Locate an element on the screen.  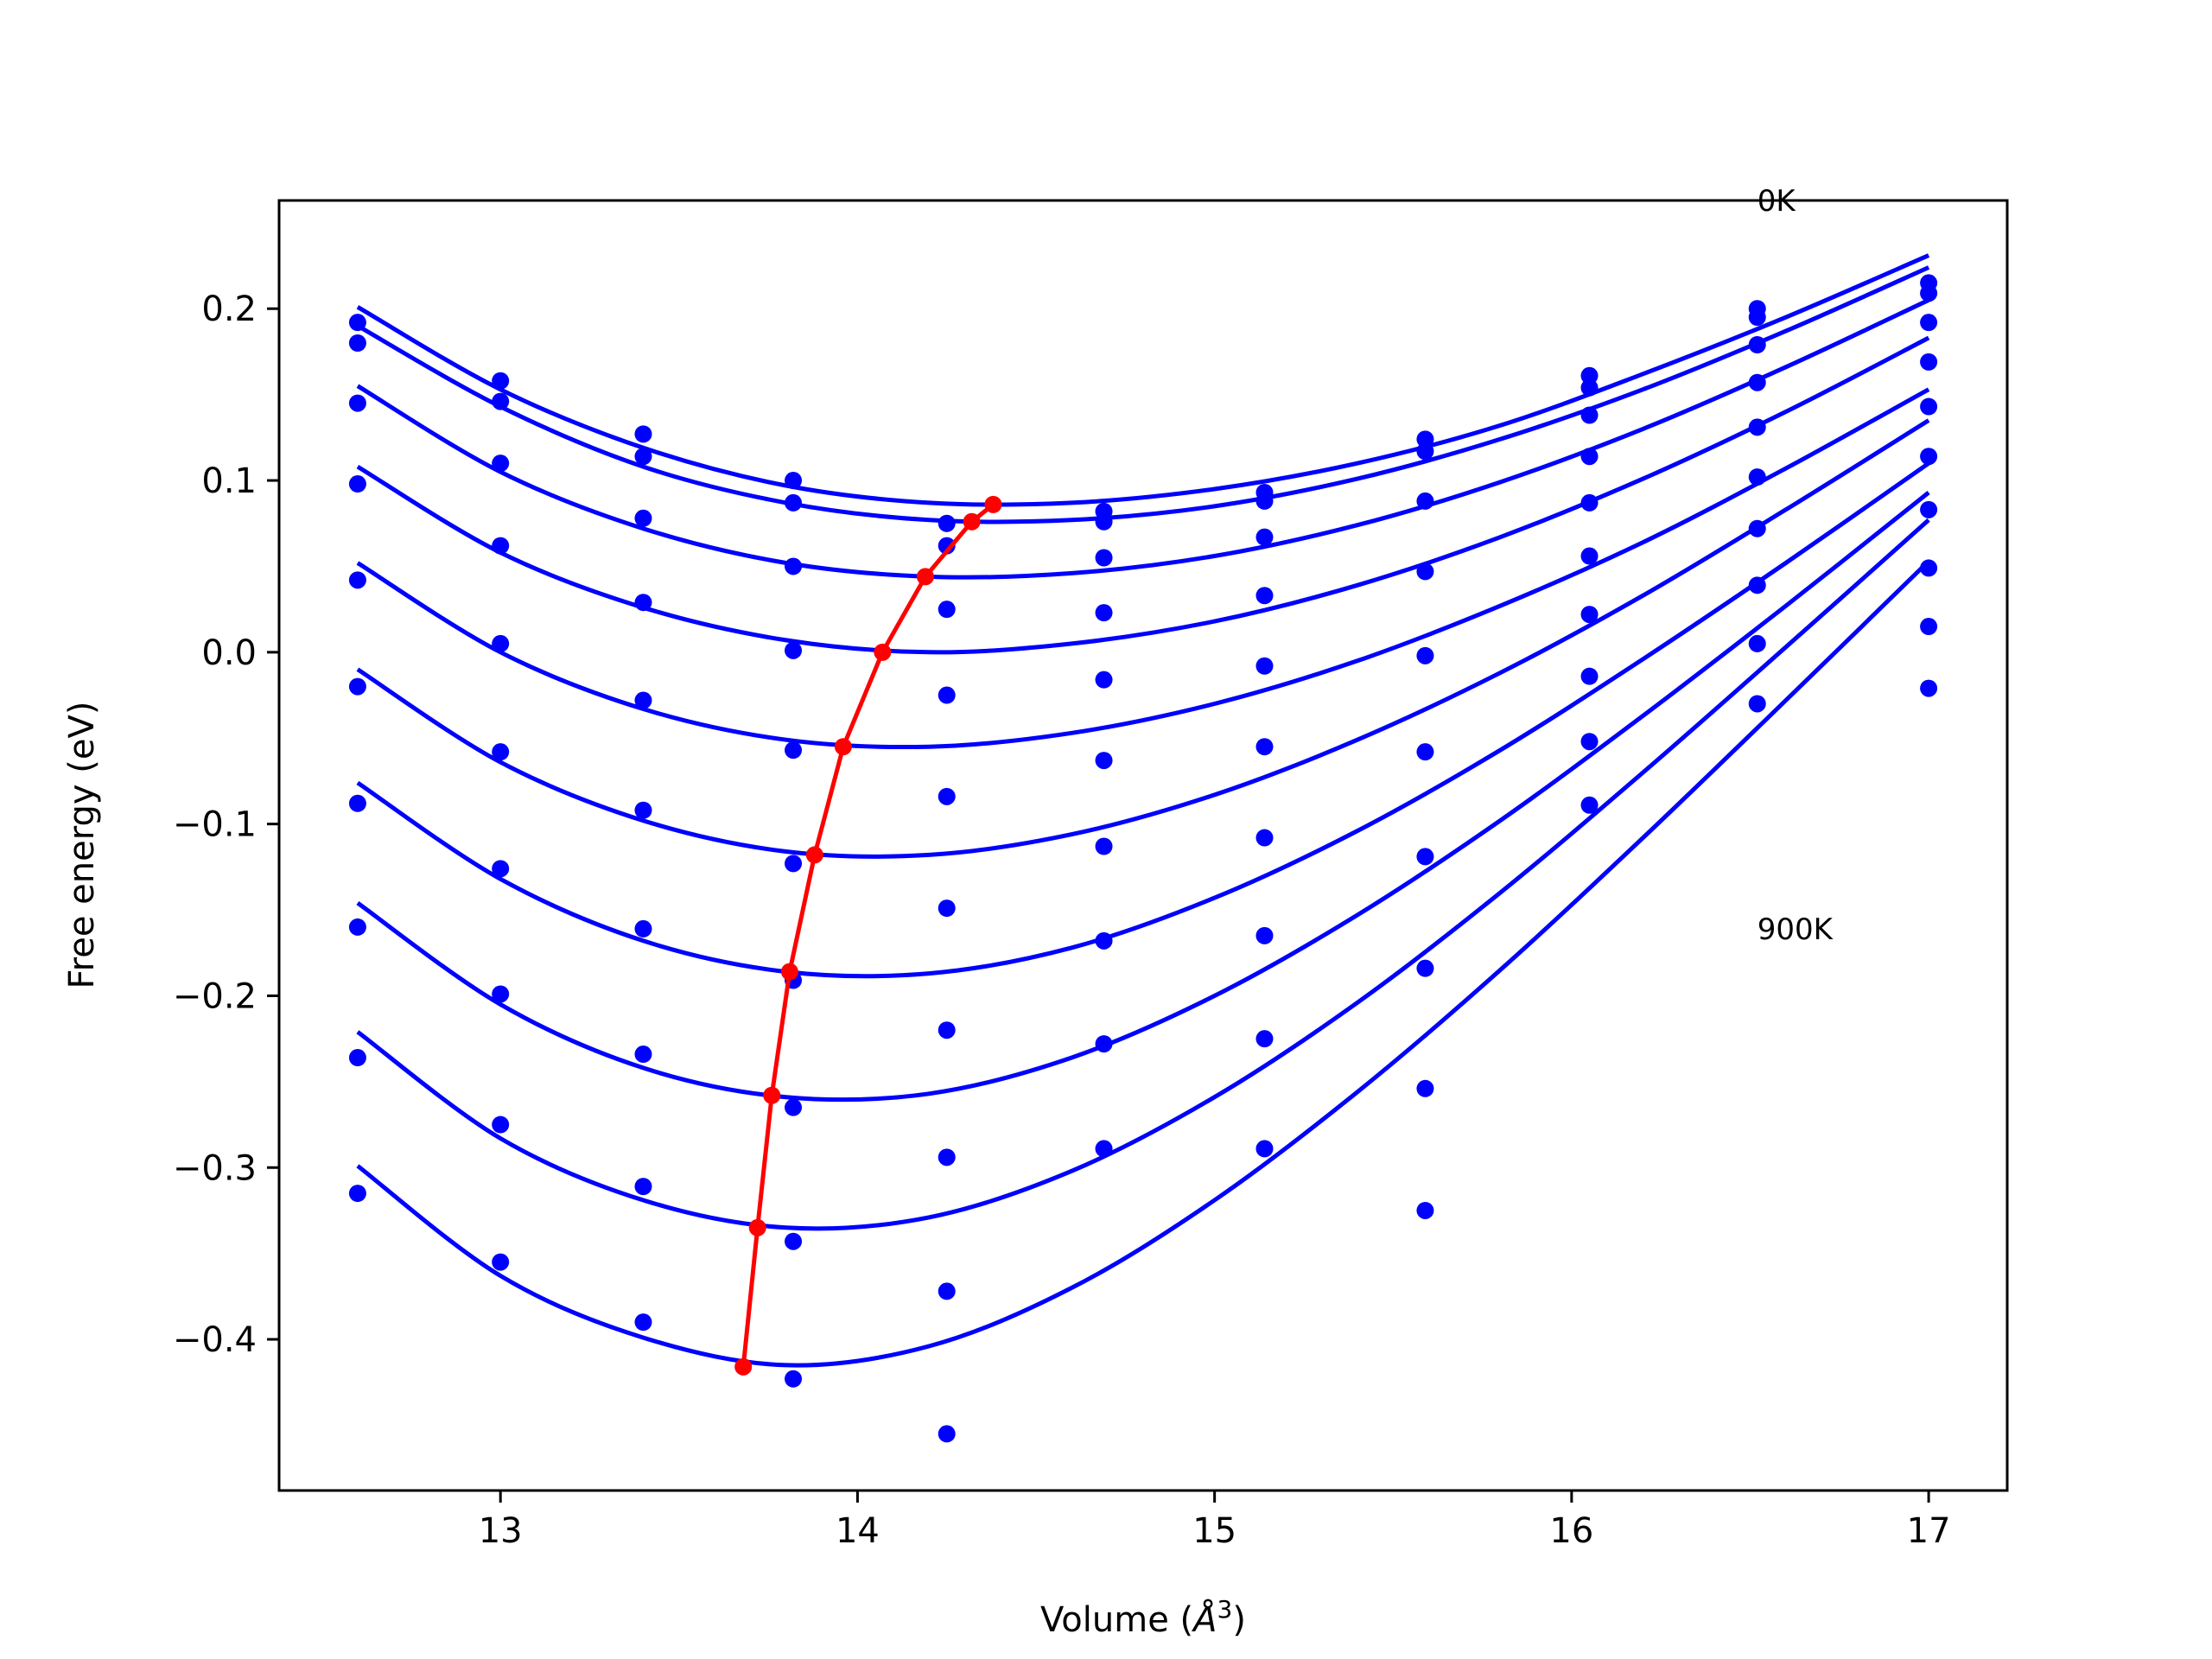
y-tick-label: 0.0 is located at coordinates (229, 653).